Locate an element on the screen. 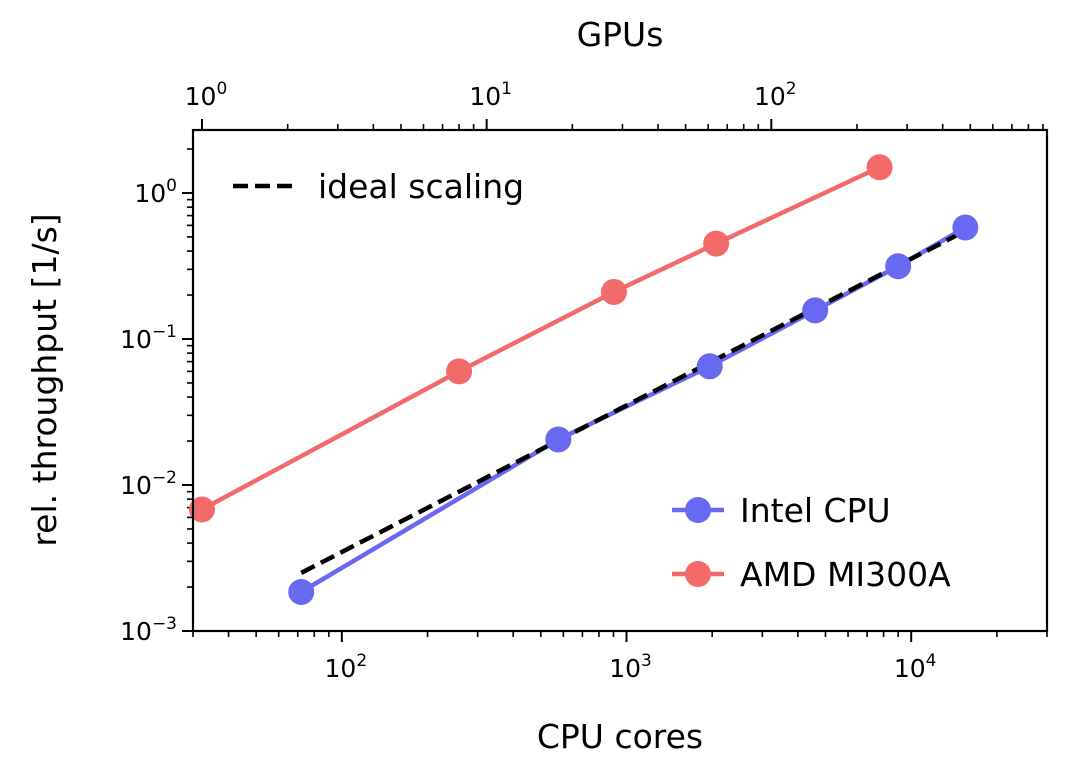 The height and width of the screenshot is (762, 1079). legend-amd-label: AMD MI300A is located at coordinates (845, 574).